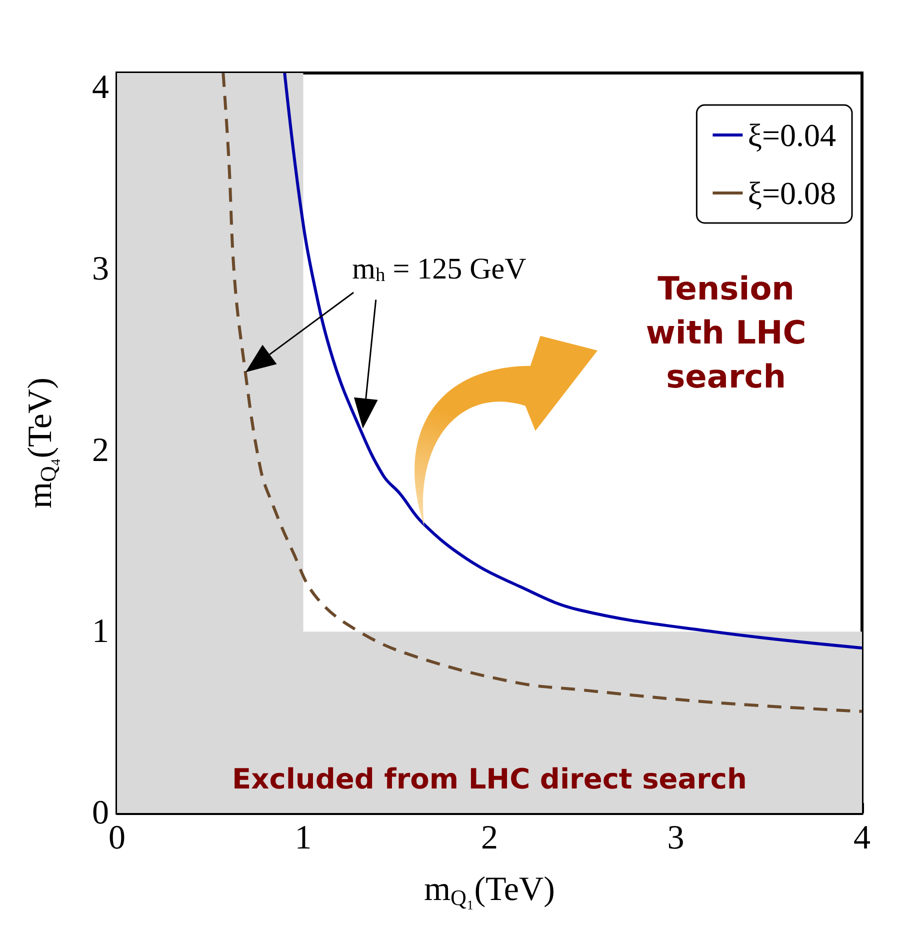 This screenshot has height=941, width=920. What do you see at coordinates (100, 87) in the screenshot?
I see `y-tick-label: 4` at bounding box center [100, 87].